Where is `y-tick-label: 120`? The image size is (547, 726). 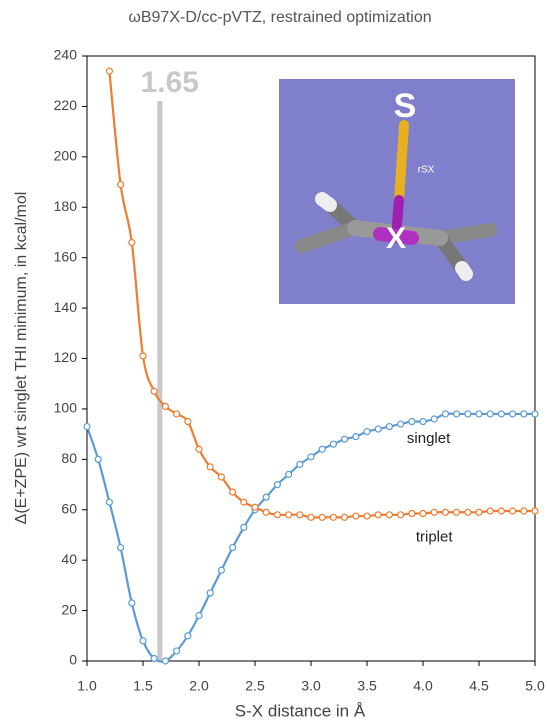
y-tick-label: 120 is located at coordinates (66, 357).